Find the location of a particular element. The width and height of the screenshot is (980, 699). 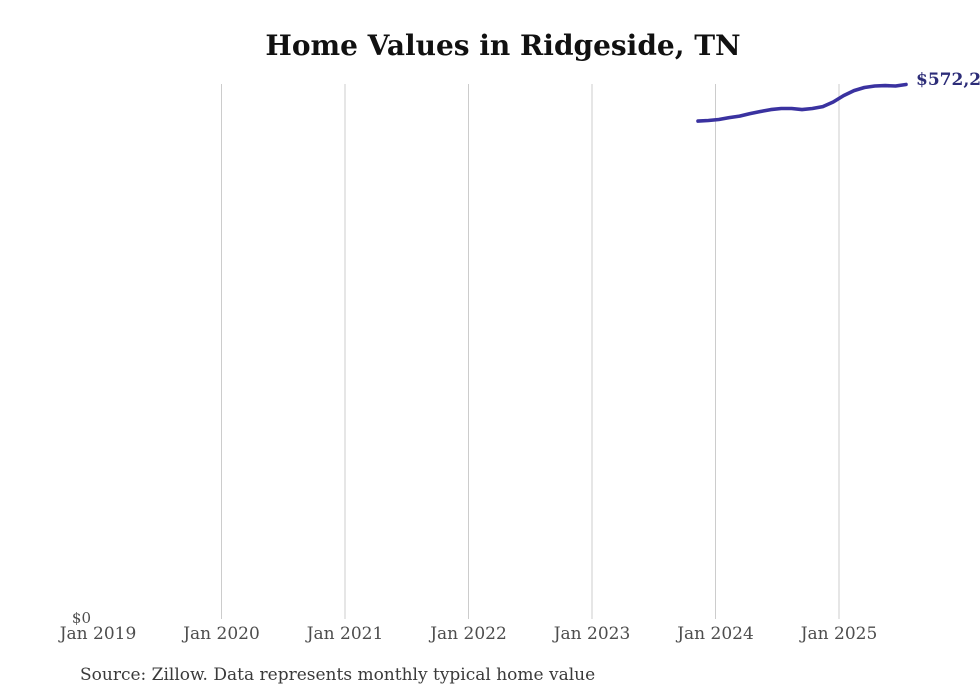

x-tick-label: Jan 2019 is located at coordinates (98, 634).